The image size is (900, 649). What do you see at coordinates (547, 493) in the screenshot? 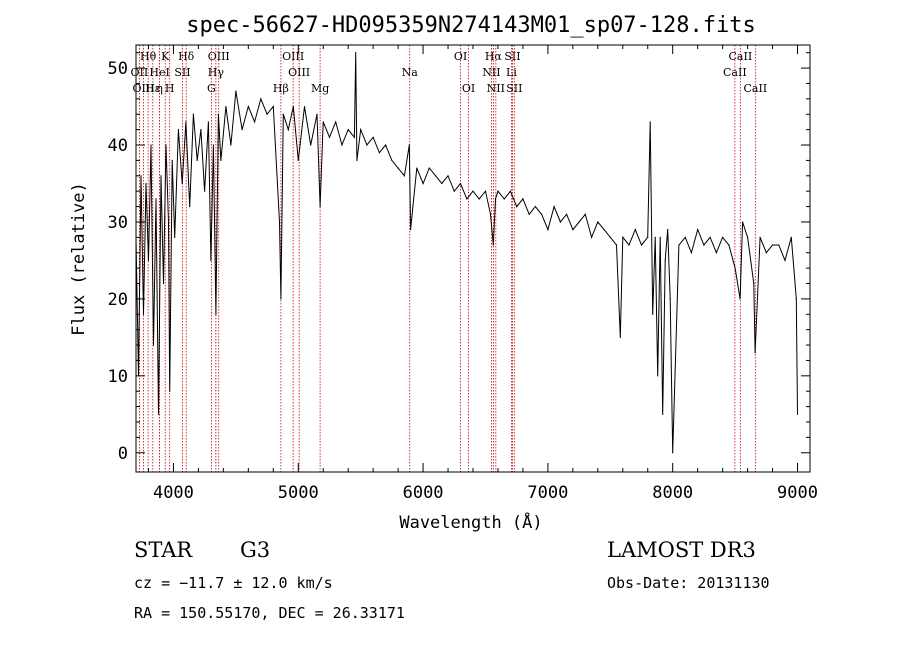
I see `x-tick-label-3: 7000` at bounding box center [547, 493].